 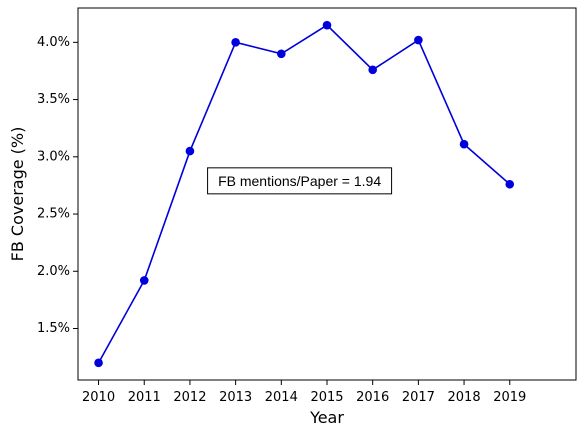 What do you see at coordinates (53, 214) in the screenshot?
I see `y-tick-label: 2.5%` at bounding box center [53, 214].